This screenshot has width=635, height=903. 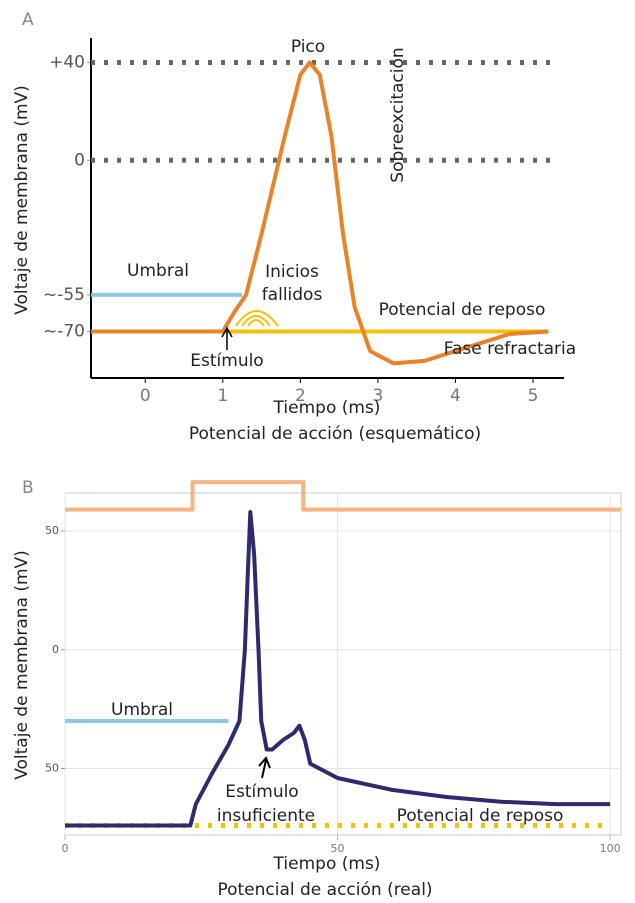 I want to click on chart-title: Potencial de acción (real), so click(x=324, y=890).